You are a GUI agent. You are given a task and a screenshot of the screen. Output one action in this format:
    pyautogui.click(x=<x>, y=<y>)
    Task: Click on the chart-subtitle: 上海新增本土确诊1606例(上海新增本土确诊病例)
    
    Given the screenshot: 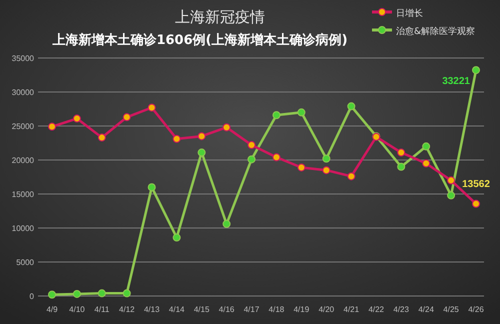 What is the action you would take?
    pyautogui.click(x=199, y=40)
    